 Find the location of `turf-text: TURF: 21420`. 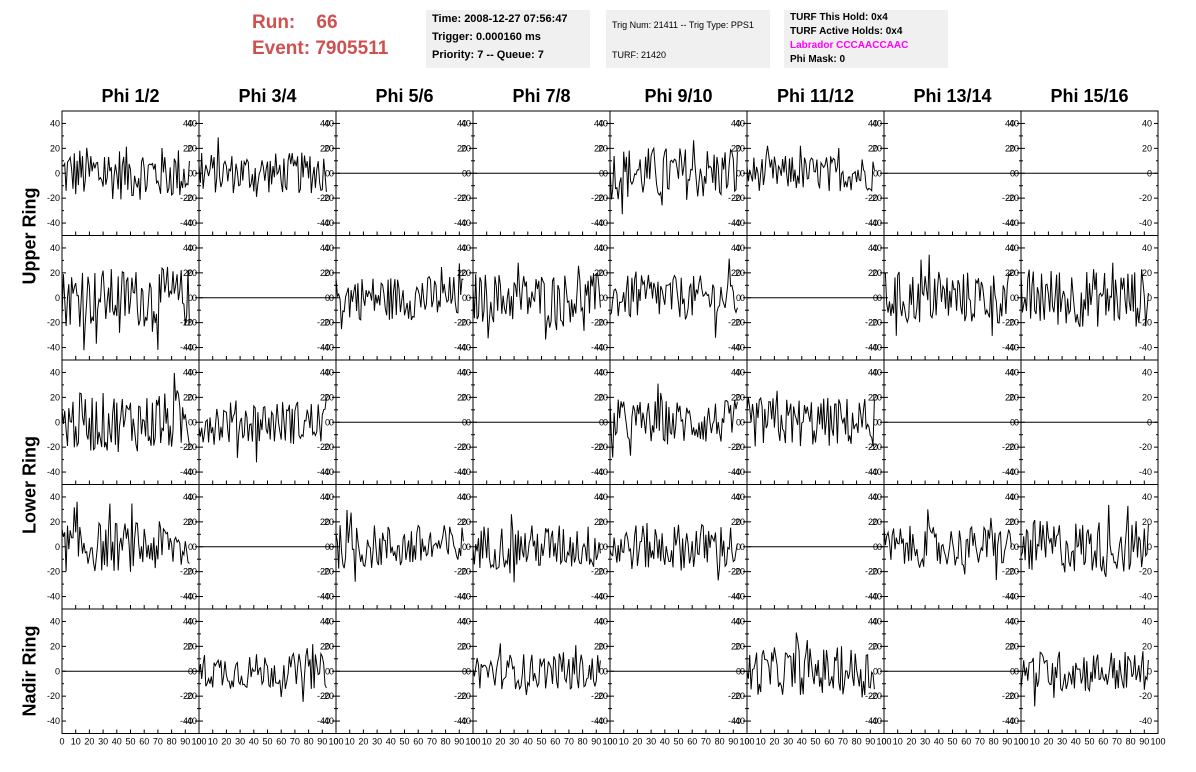

turf-text: TURF: 21420 is located at coordinates (639, 55).